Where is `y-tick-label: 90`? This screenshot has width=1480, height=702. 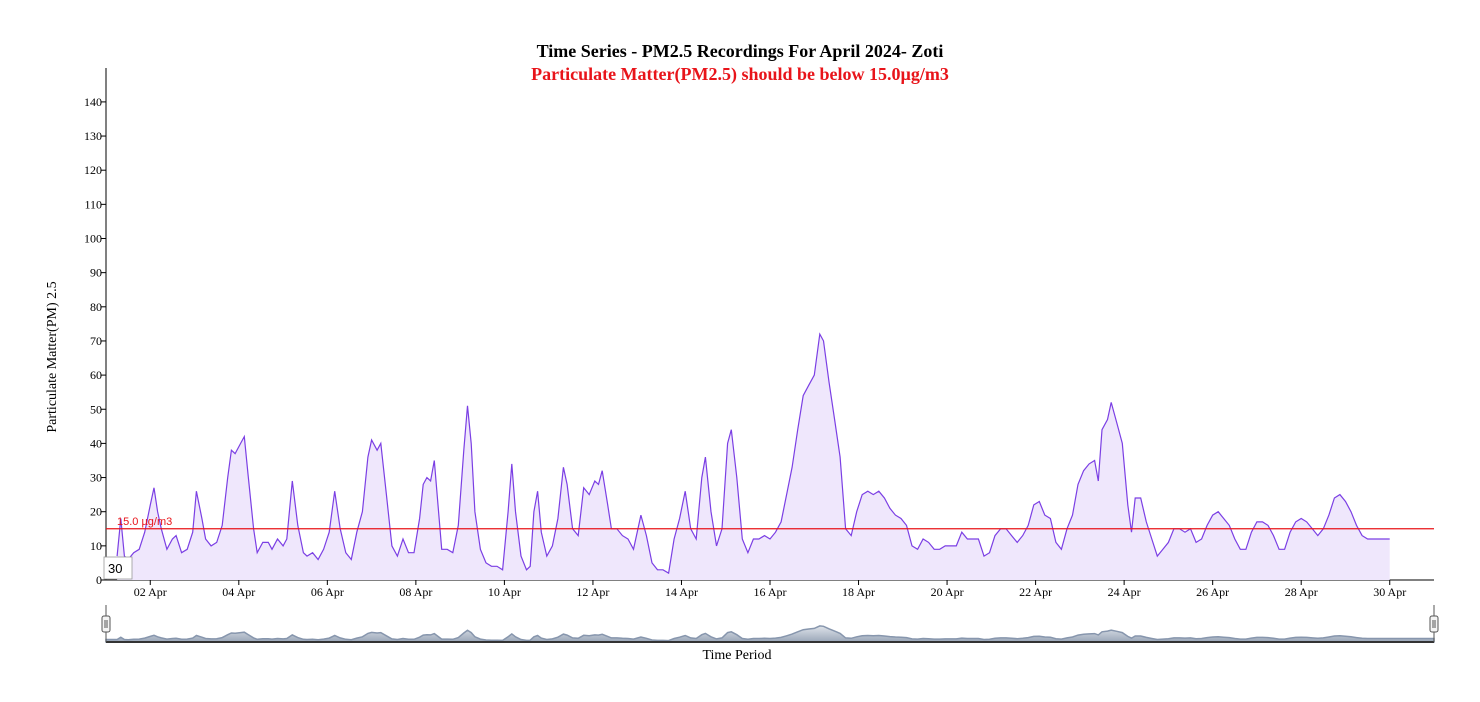 y-tick-label: 90 is located at coordinates (96, 273).